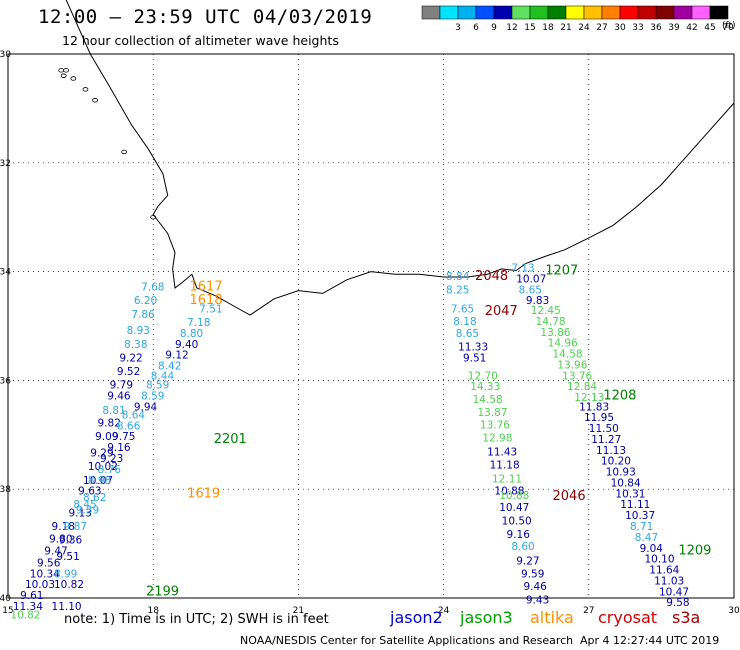  Describe the element at coordinates (532, 574) in the screenshot. I see `wave-height-value: 9.59` at that location.